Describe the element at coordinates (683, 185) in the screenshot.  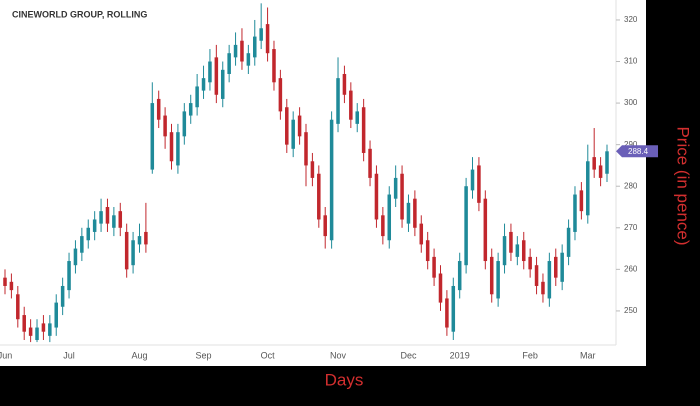
I see `y-axis-title: Price (in pence)` at that location.